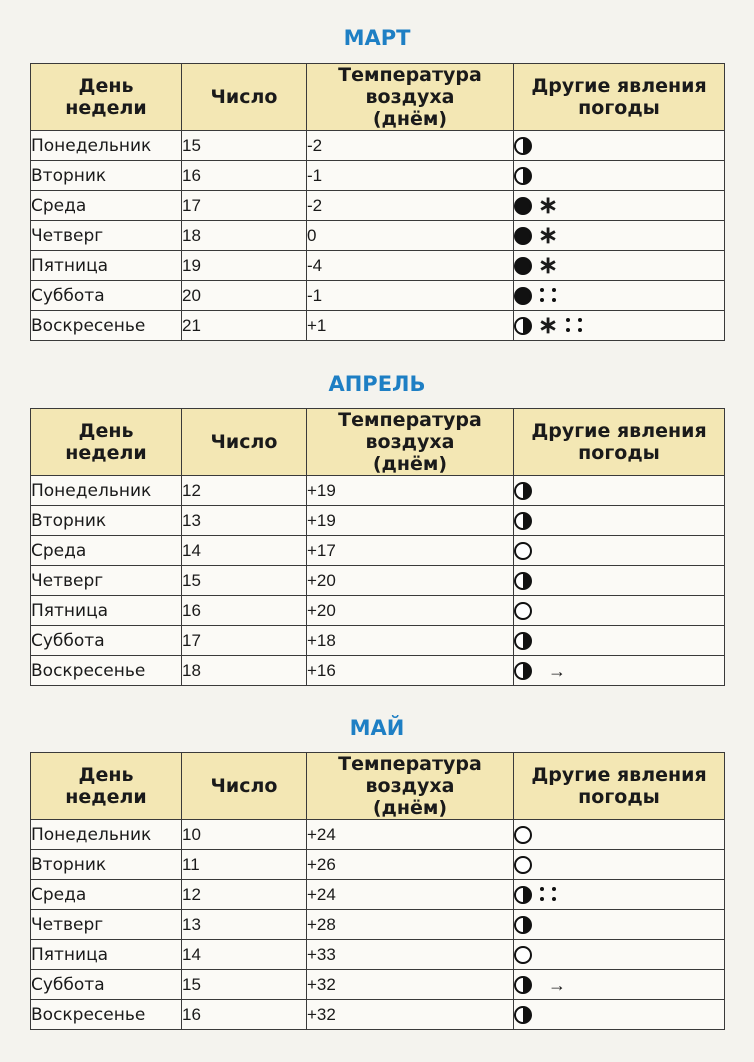  I want to click on wind-arrow-icon: →, so click(557, 671).